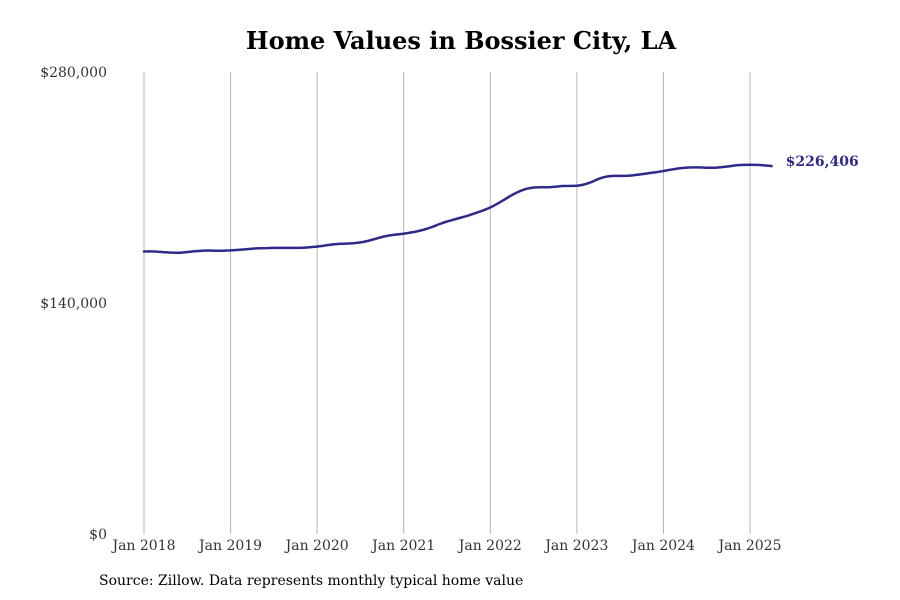  I want to click on chart-title: Home Values in Bossier City, LA, so click(461, 40).